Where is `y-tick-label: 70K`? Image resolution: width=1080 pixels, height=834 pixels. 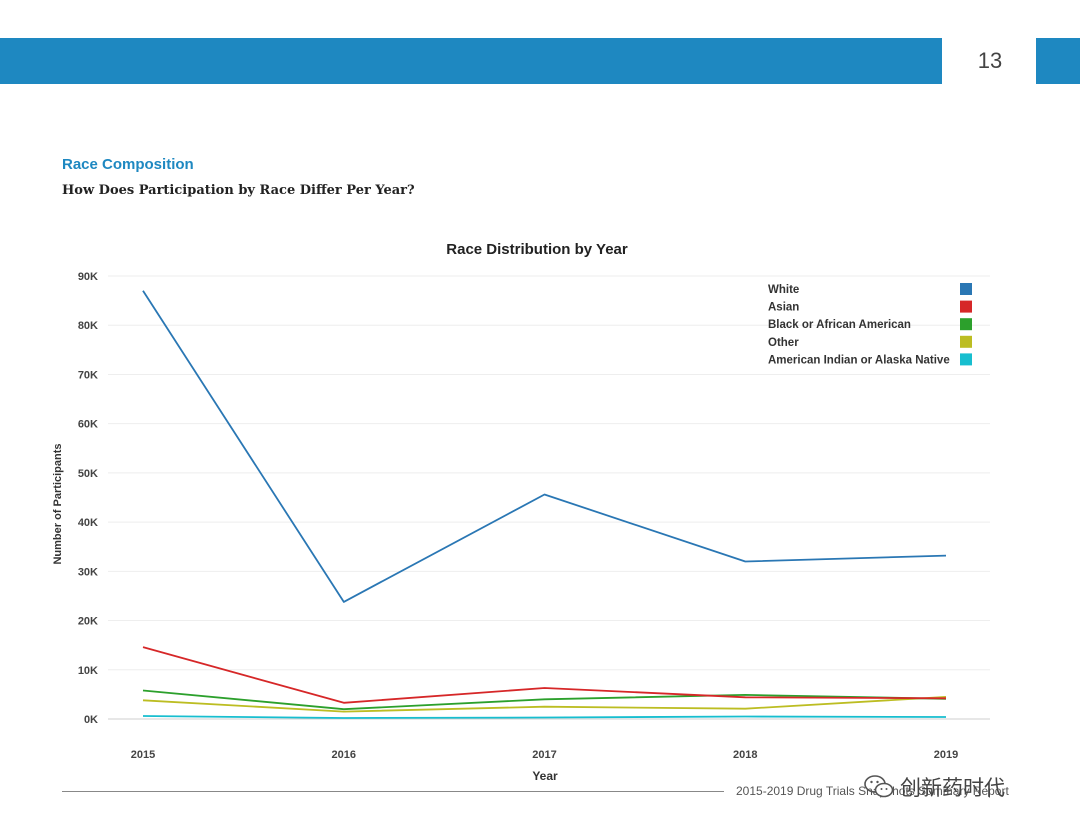 y-tick-label: 70K is located at coordinates (88, 375).